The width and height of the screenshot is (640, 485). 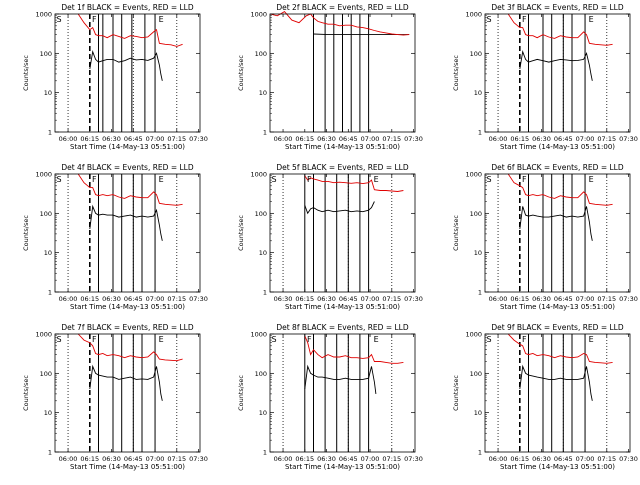 I want to click on panel-title: Det 7f BLACK = Events, RED = LLD, so click(x=127, y=327).